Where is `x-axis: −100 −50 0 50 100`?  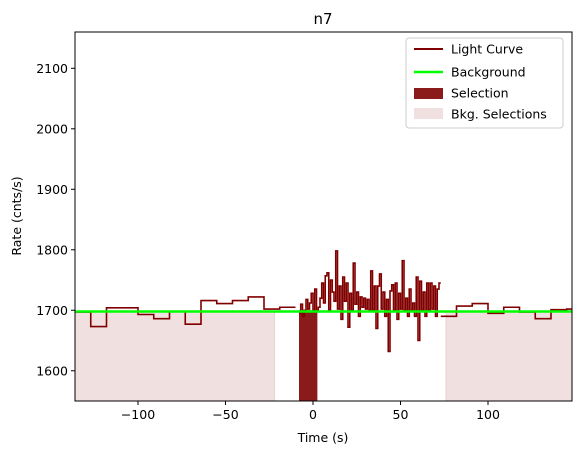
x-axis: −100 −50 0 50 100 is located at coordinates (310, 411).